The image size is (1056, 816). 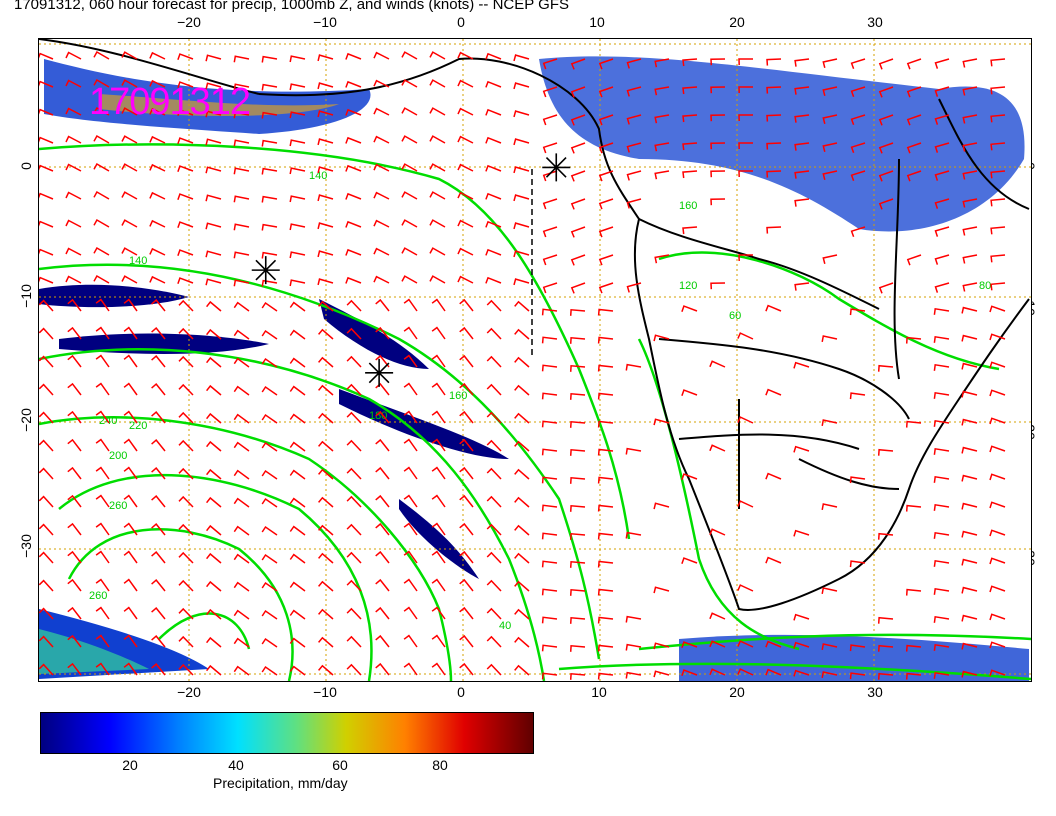 What do you see at coordinates (737, 22) in the screenshot?
I see `top-lon-tick: 20` at bounding box center [737, 22].